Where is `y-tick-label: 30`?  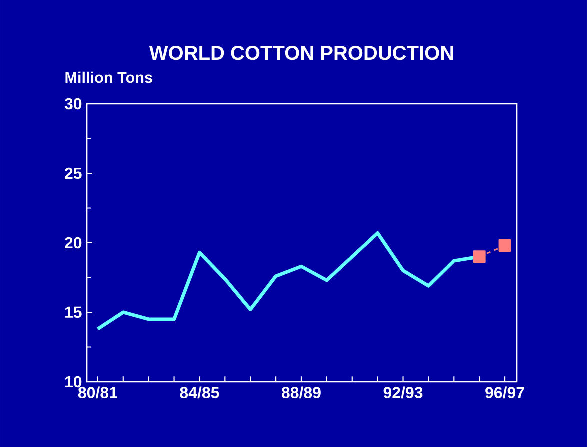
y-tick-label: 30 is located at coordinates (73, 104).